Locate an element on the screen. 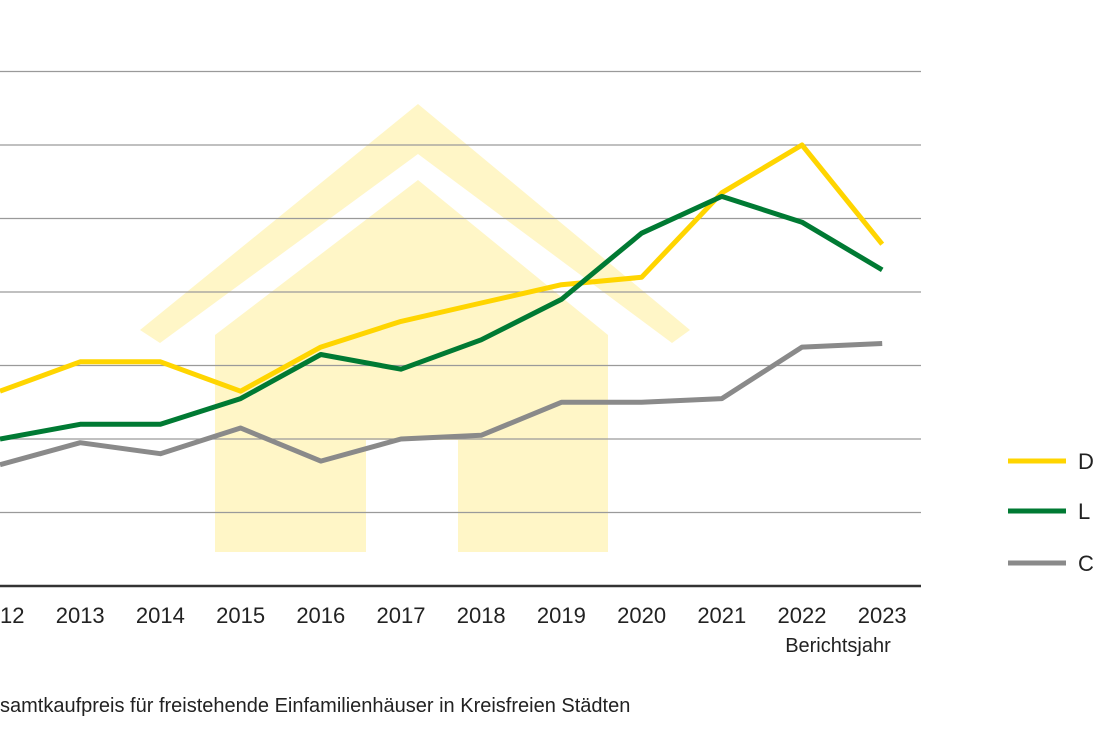 The width and height of the screenshot is (1095, 730). x-tick-label: 2019 is located at coordinates (561, 615).